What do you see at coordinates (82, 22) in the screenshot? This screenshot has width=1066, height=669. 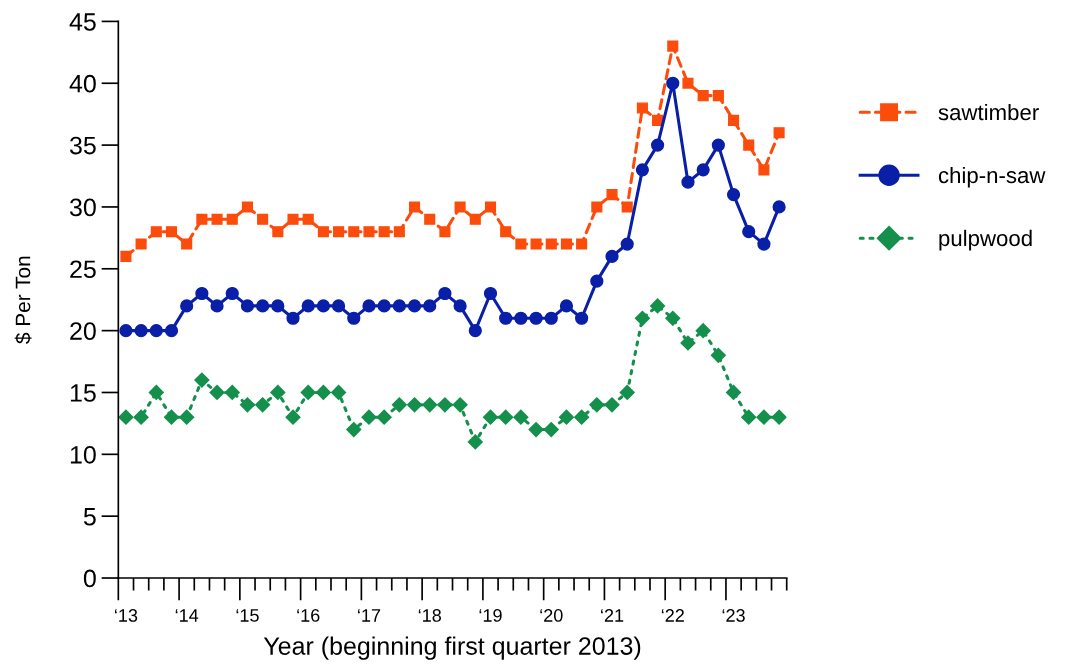 I see `y-tick-label: 45` at bounding box center [82, 22].